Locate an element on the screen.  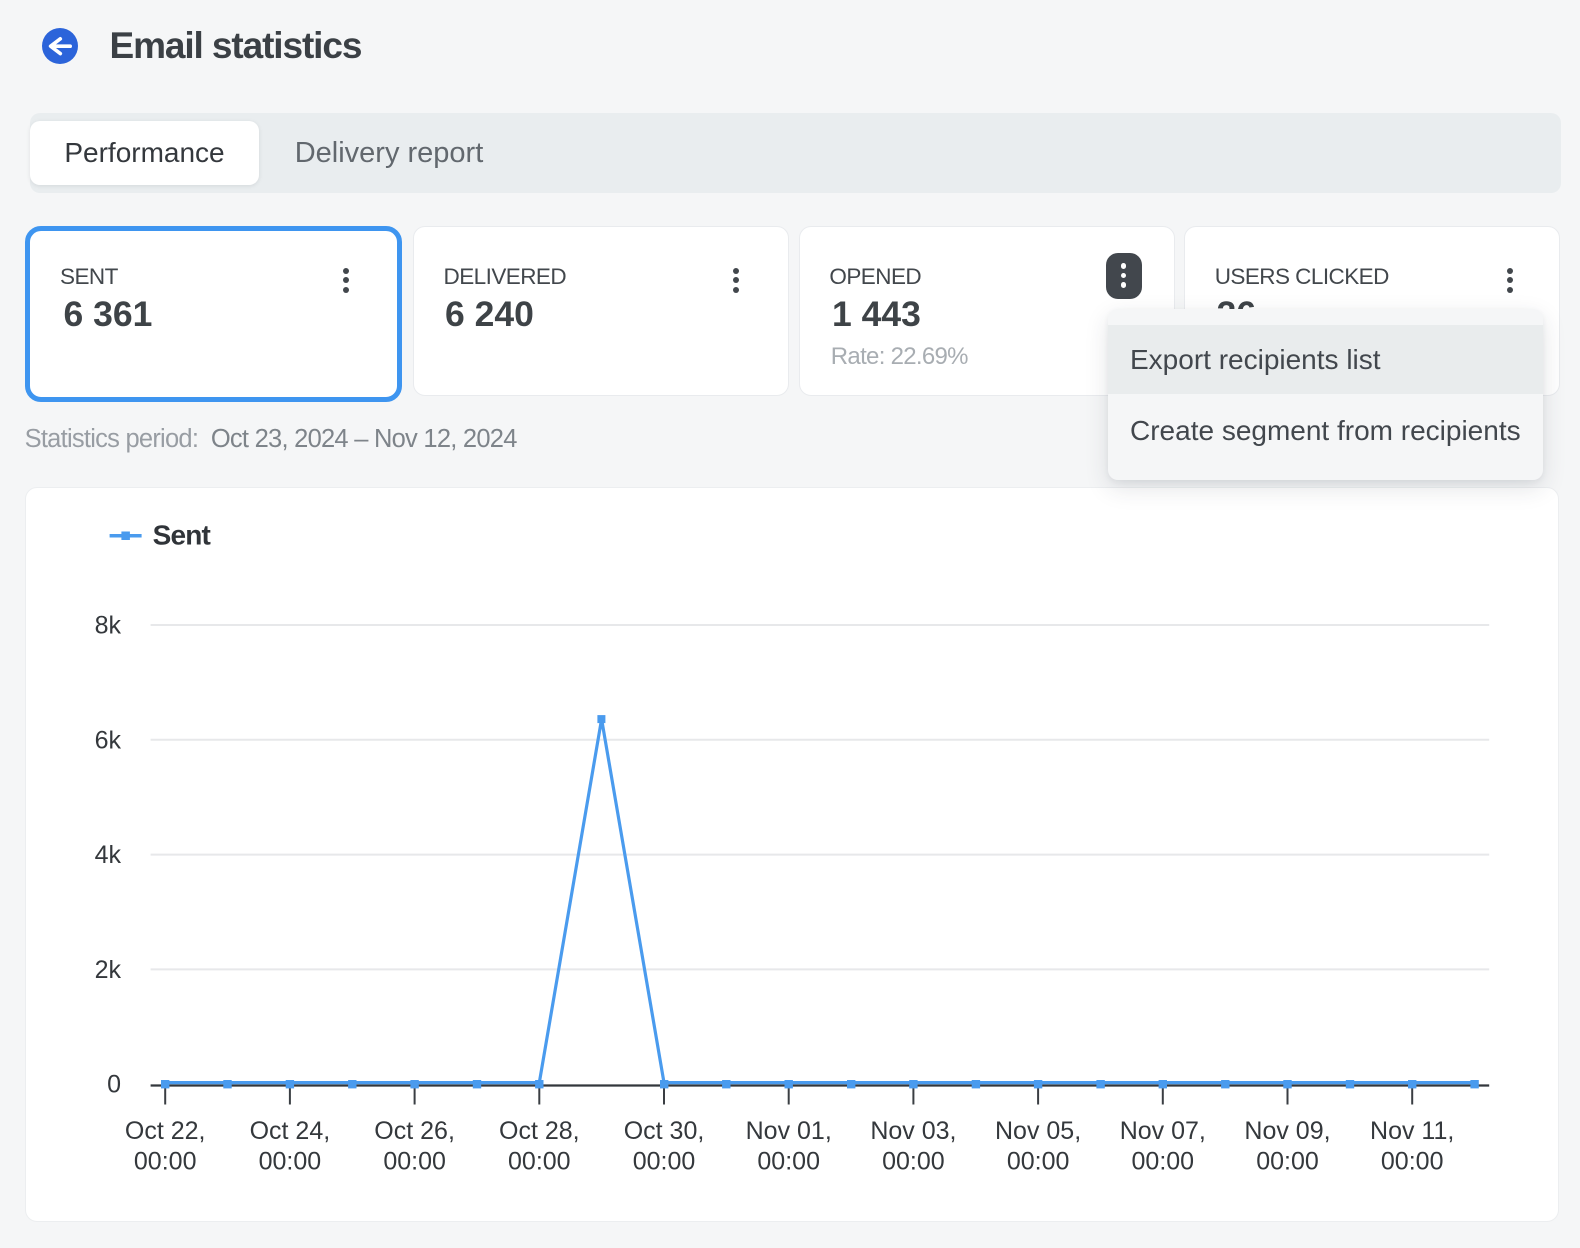
svg-text:Oct 22,00:00: Oct 22, 00:00 is located at coordinates (165, 1146).